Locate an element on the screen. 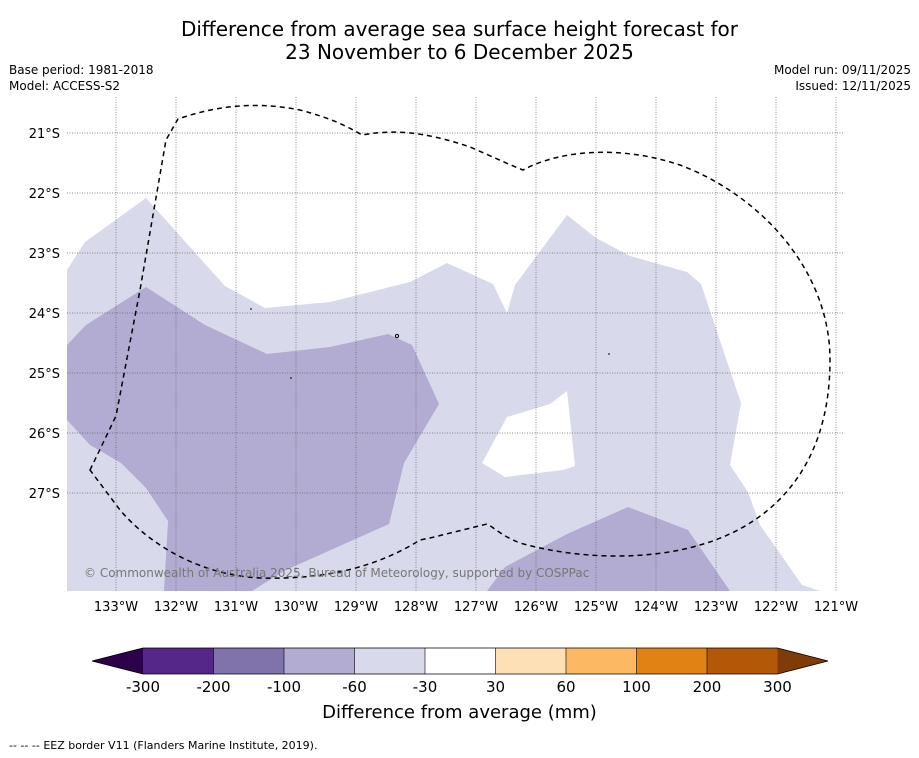 The image size is (919, 758). lon-label: 121°W is located at coordinates (836, 607).